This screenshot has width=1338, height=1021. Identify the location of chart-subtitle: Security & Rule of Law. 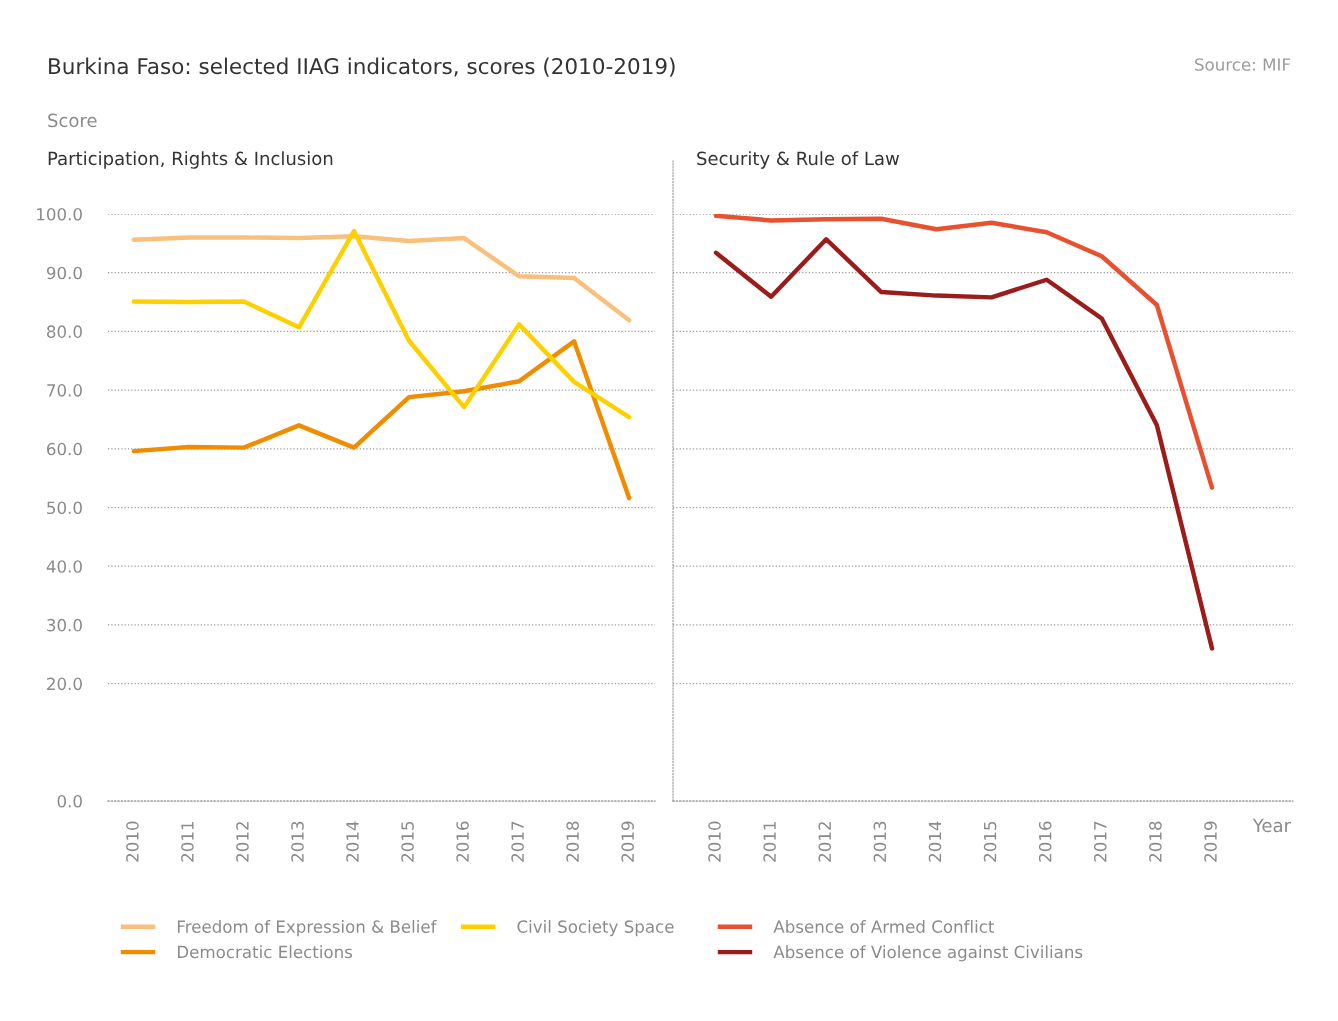
(798, 160).